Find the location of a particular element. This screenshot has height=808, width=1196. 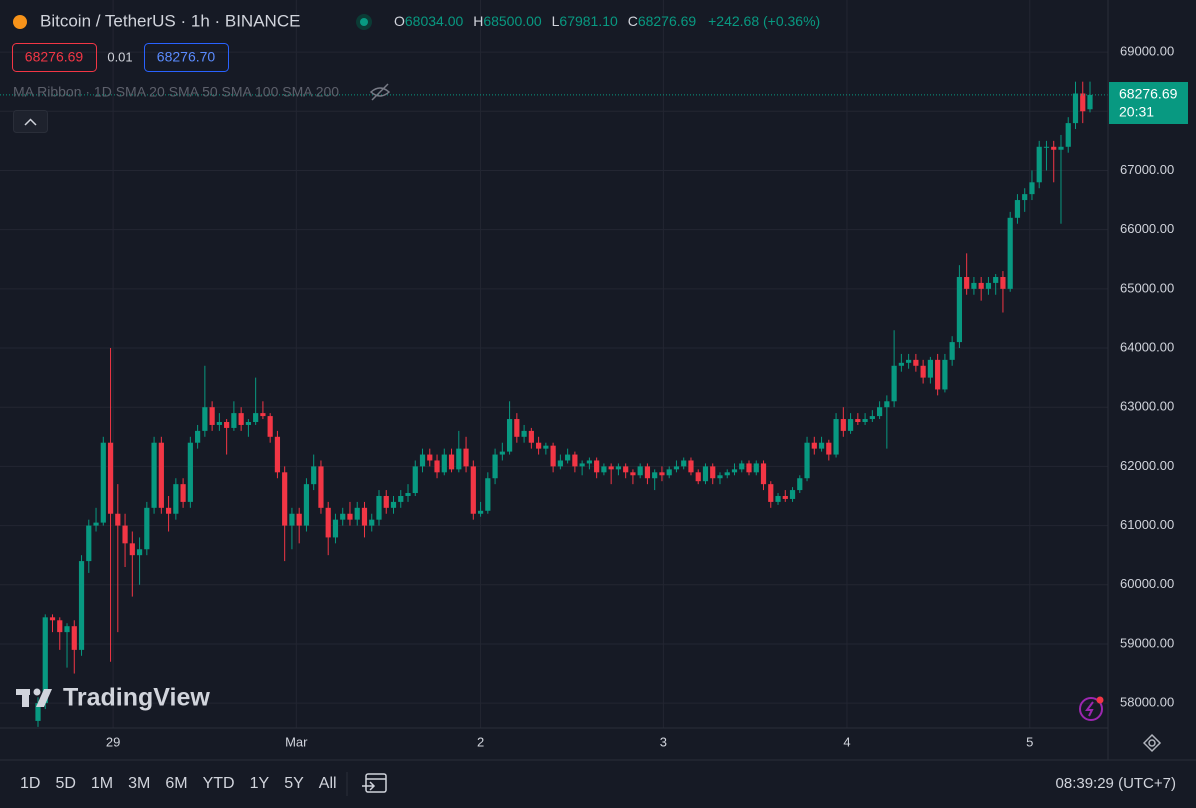

y-tick-label: 67000.00 is located at coordinates (1147, 169).